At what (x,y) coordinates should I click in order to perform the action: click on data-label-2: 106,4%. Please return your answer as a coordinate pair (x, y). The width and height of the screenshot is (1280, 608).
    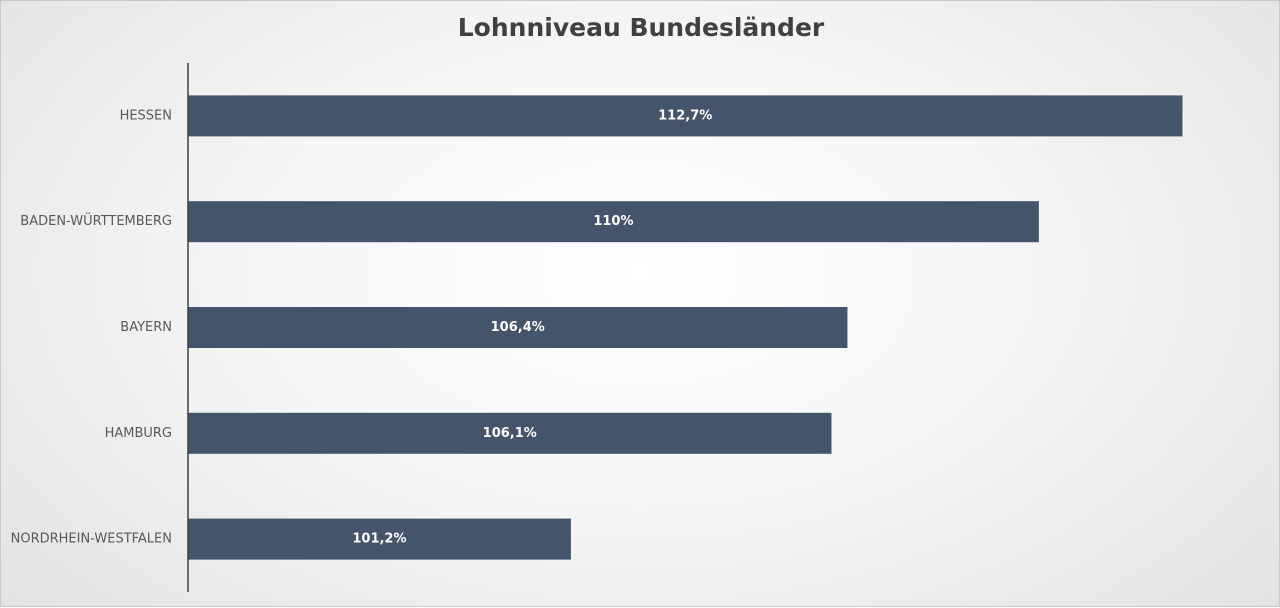
    Looking at the image, I should click on (518, 327).